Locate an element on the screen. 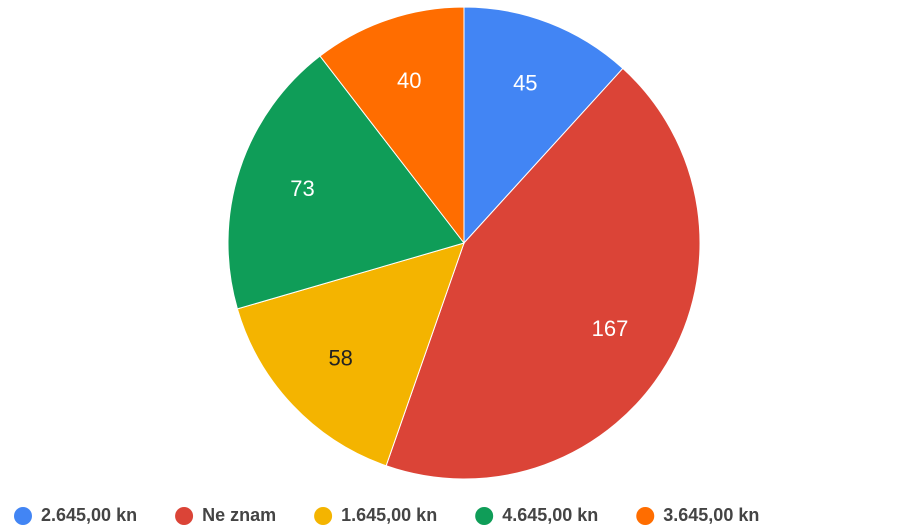 This screenshot has height=529, width=920. slice-label: 45 is located at coordinates (525, 82).